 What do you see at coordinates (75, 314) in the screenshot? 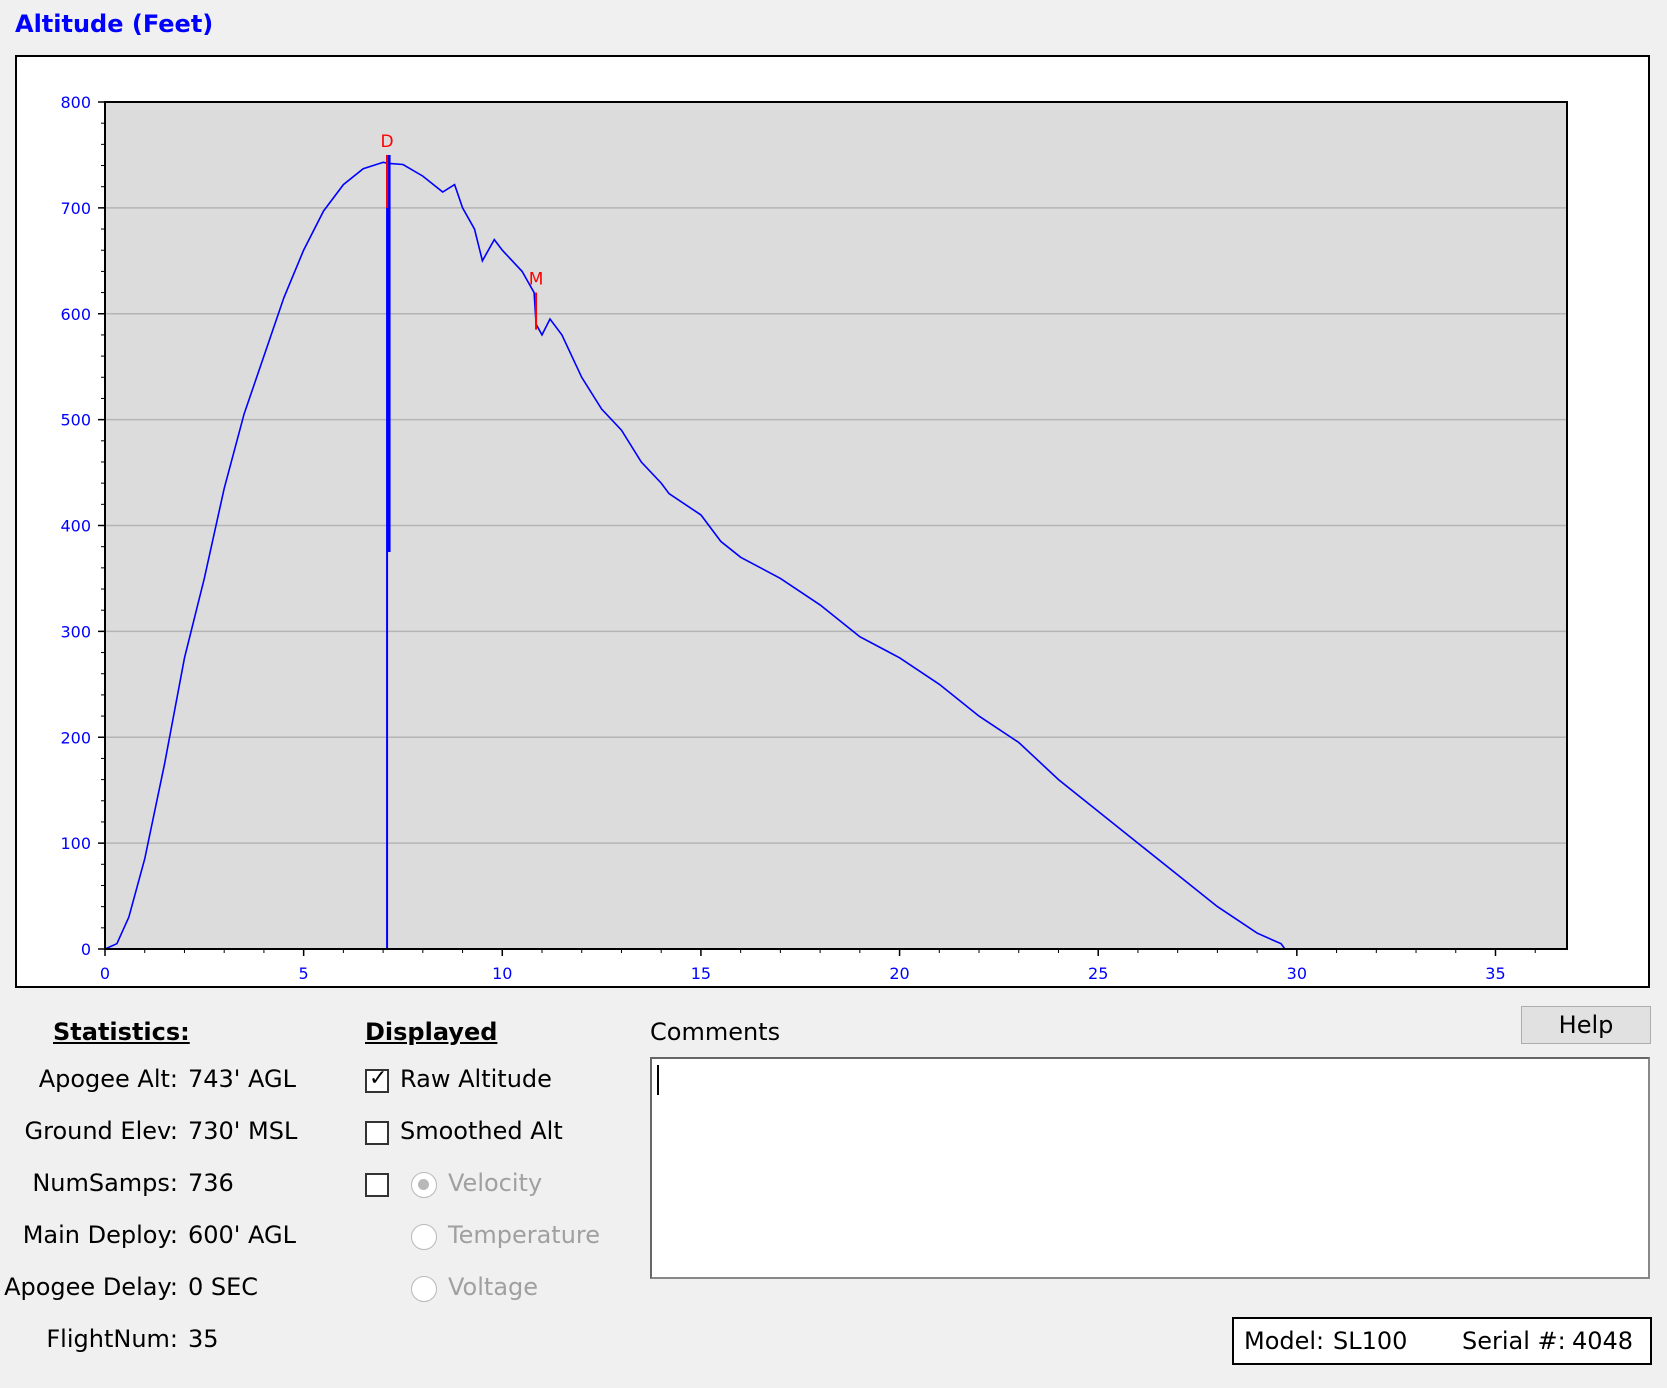
I see `y-tick-label: 600` at bounding box center [75, 314].